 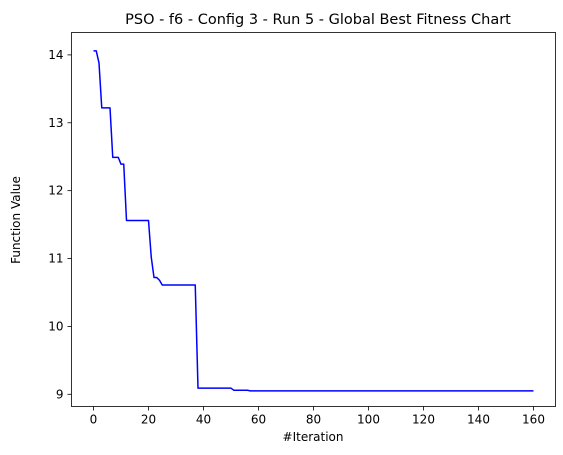 What do you see at coordinates (55, 123) in the screenshot?
I see `y-tick-label: 13` at bounding box center [55, 123].